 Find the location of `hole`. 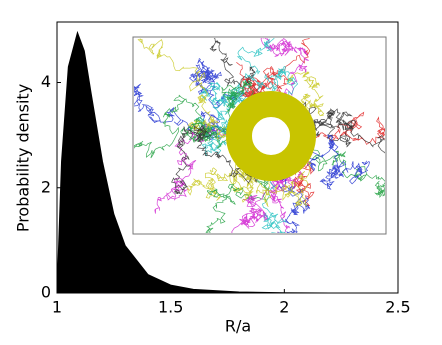

hole is located at coordinates (271, 136).